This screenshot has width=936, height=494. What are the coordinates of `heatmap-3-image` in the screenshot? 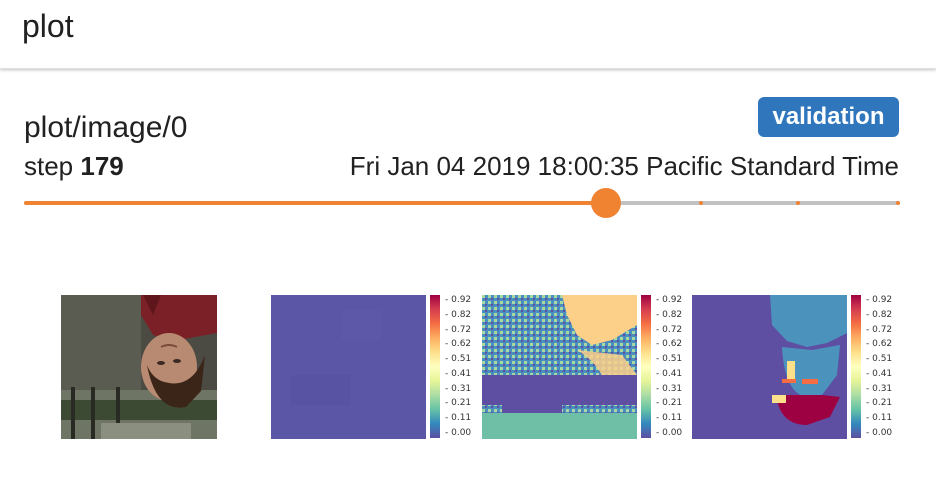 It's located at (769, 367).